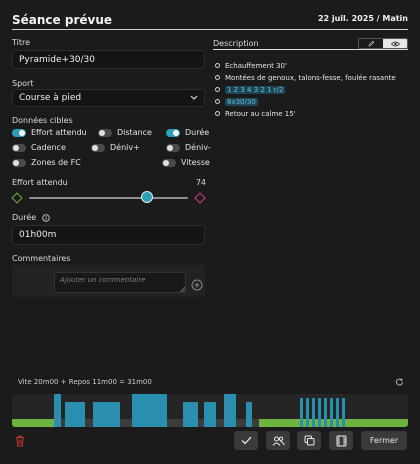  Describe the element at coordinates (120, 282) in the screenshot. I see `comment-input: Ajouter un commentaire` at that location.